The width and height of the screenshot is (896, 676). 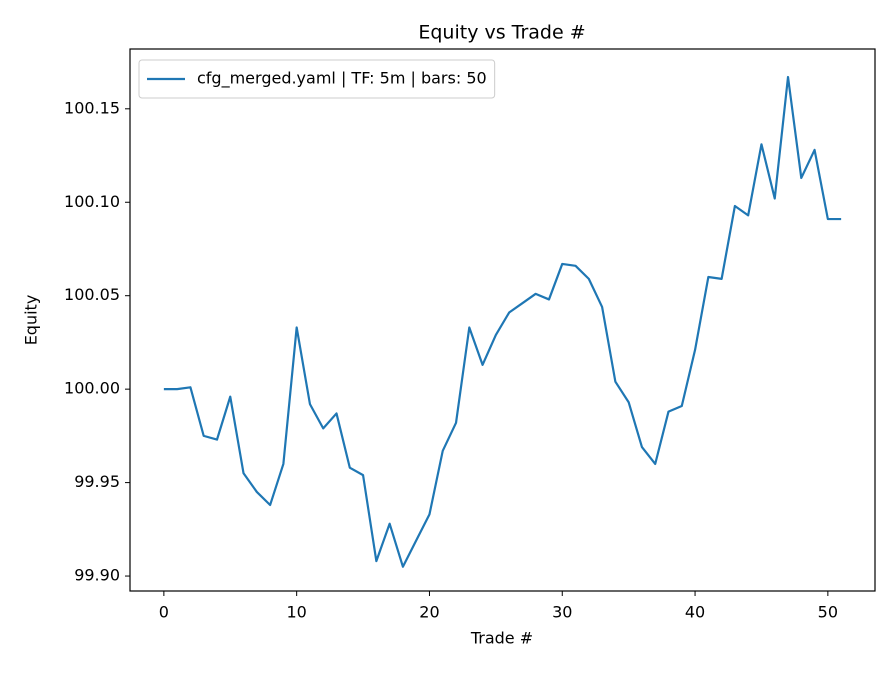 I want to click on x-axis-label: Trade #, so click(x=501, y=638).